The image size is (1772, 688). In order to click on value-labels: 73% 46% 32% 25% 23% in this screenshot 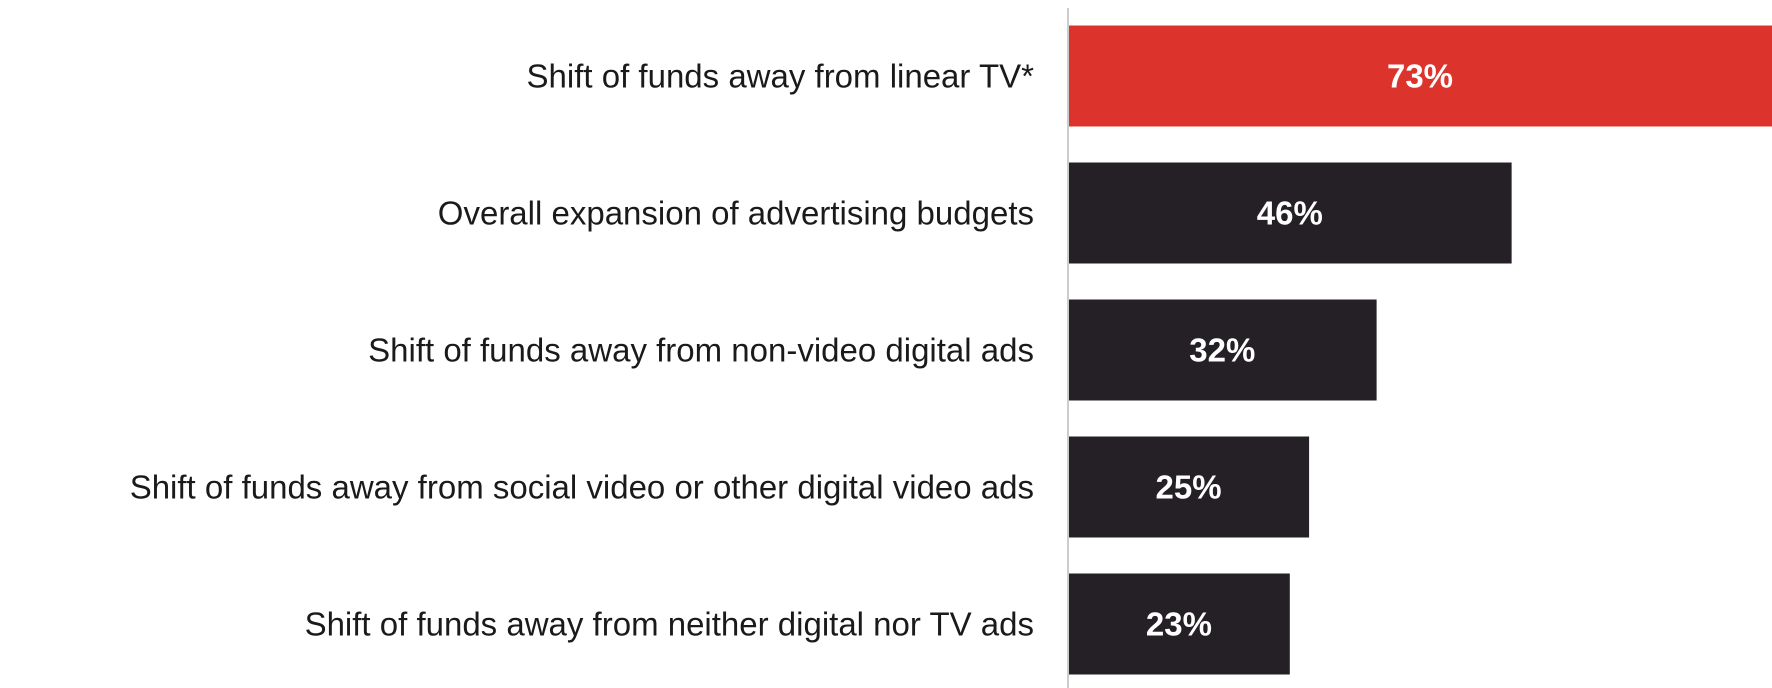, I will do `click(1299, 350)`.